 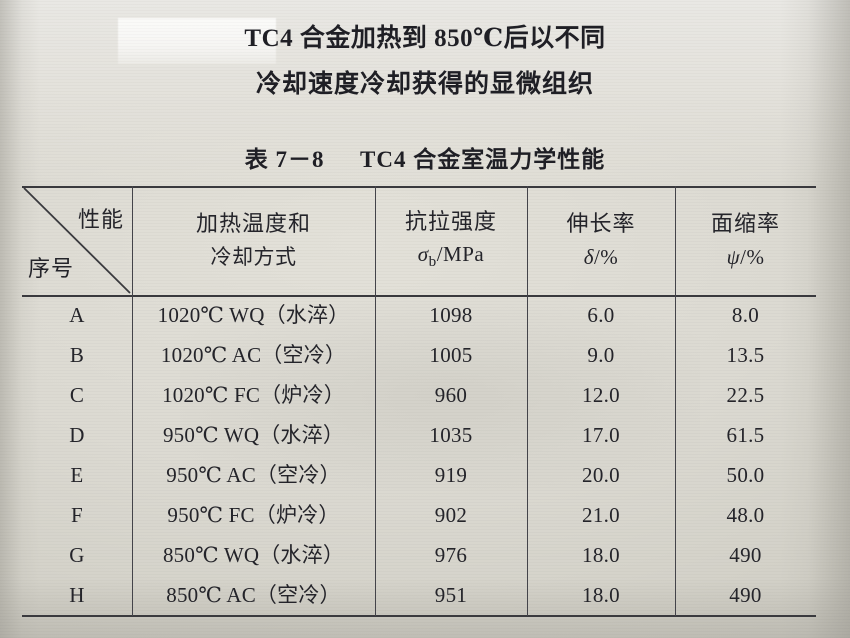 I want to click on cell-heating-cooling: 950℃ AC（空冷）, so click(x=253, y=475).